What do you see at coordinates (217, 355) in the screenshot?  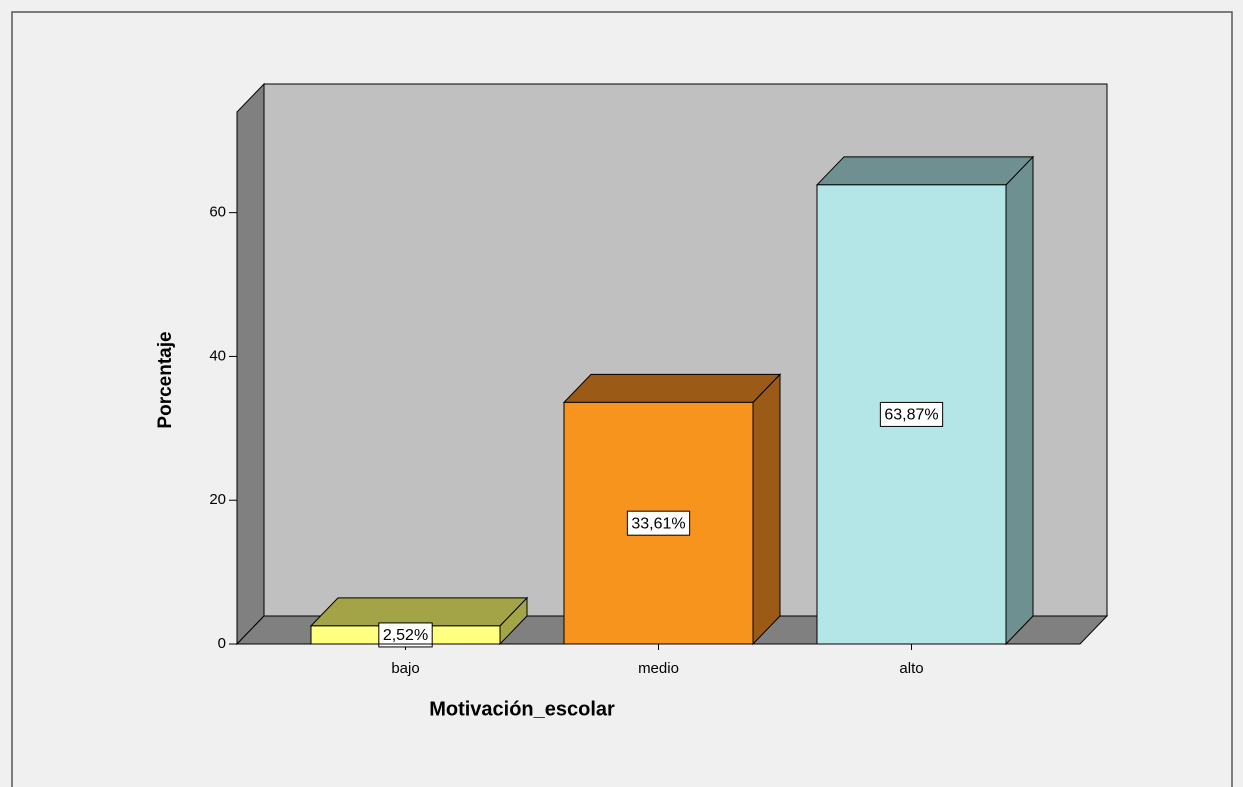 I see `y-tick-label: 40` at bounding box center [217, 355].